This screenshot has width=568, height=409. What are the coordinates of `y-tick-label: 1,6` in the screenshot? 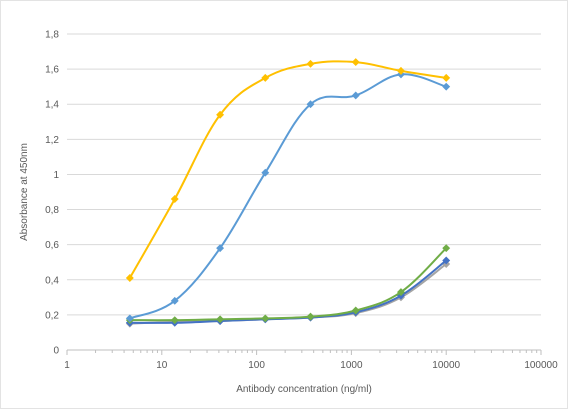 It's located at (52, 70).